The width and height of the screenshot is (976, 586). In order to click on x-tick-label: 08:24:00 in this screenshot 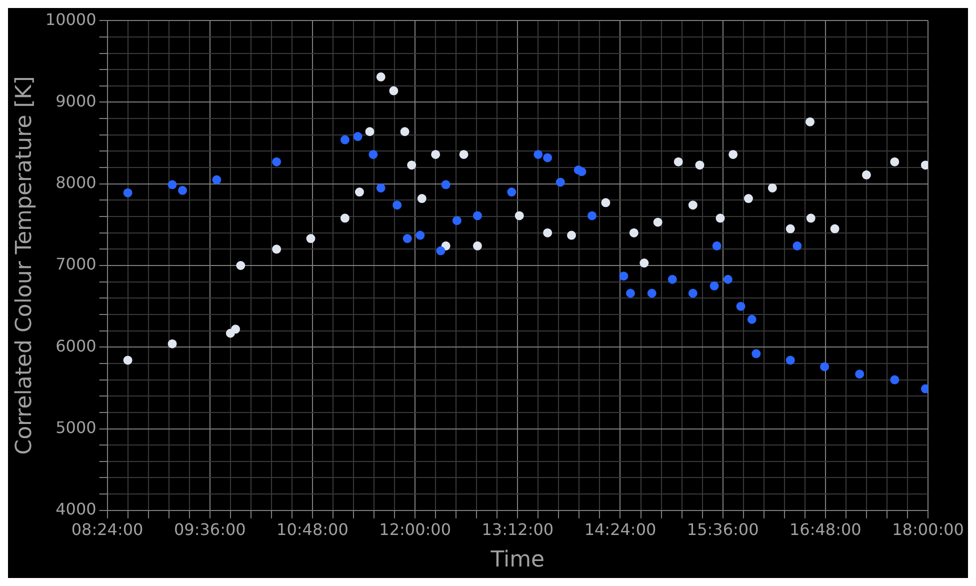, I will do `click(107, 530)`.